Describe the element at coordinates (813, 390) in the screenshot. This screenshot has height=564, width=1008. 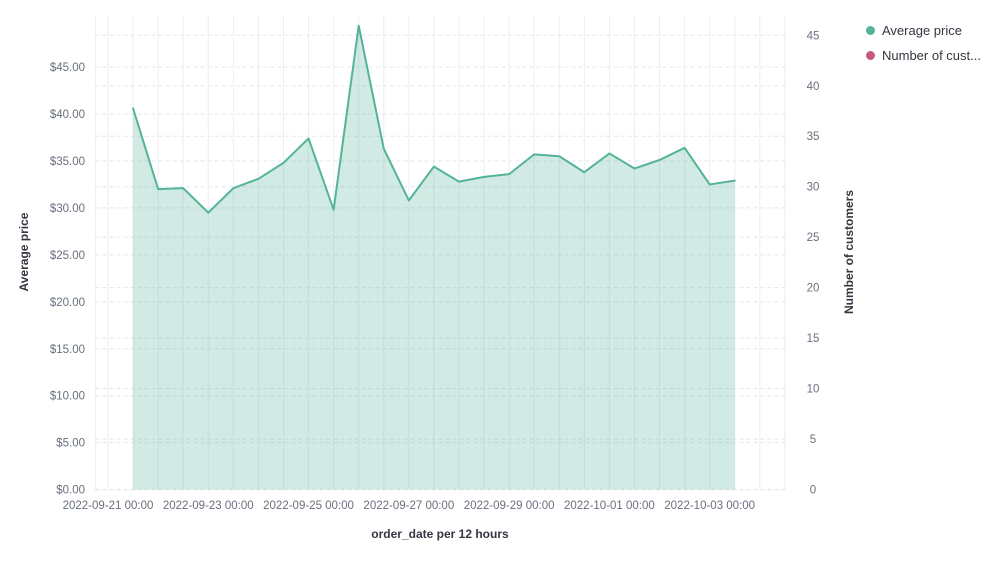
I see `y-tick-label-right: 10` at that location.